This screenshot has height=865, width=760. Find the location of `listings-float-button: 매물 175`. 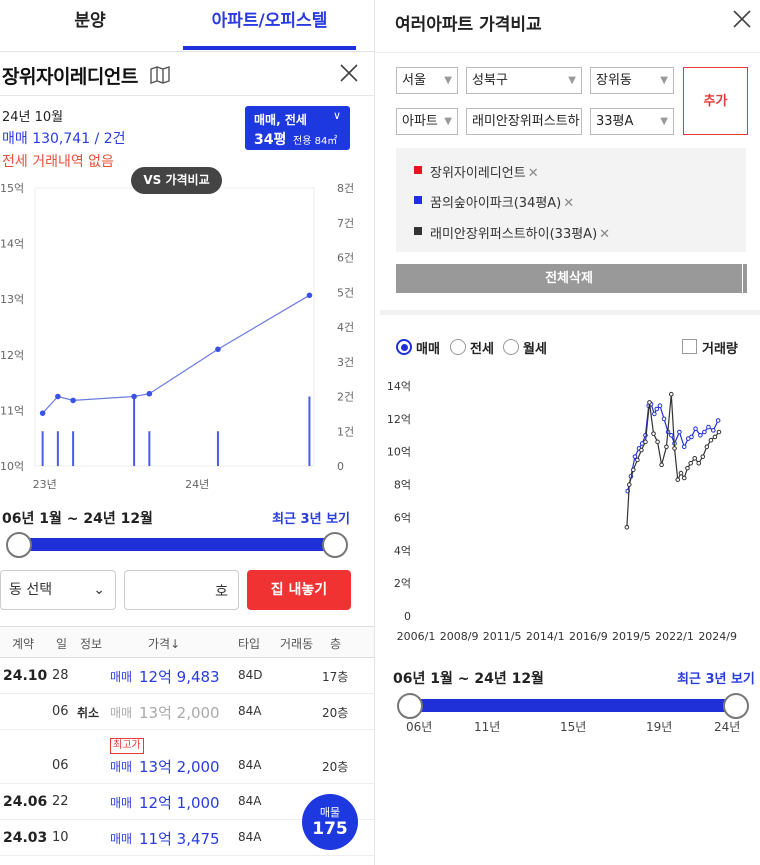

listings-float-button: 매물 175 is located at coordinates (330, 822).